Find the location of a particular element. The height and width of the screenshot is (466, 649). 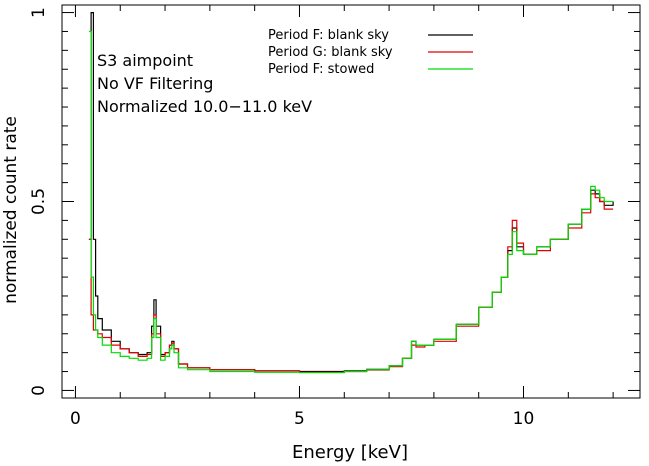

annotation-text: S3 aimpoint is located at coordinates (145, 60).